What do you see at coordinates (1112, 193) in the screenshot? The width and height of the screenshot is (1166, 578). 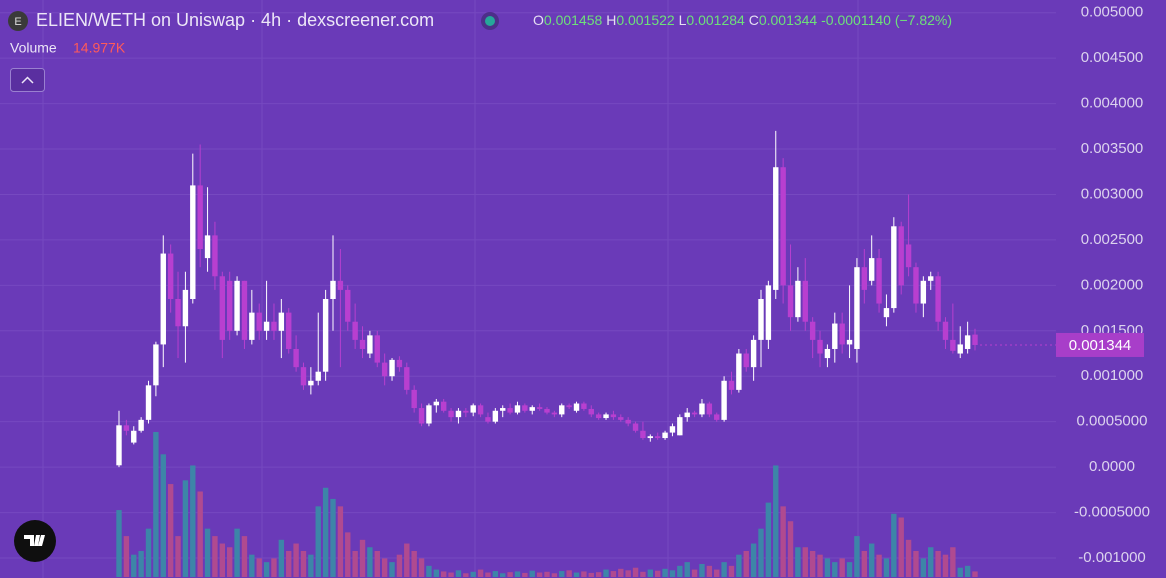 I see `y-tick-label: 0.003000` at bounding box center [1112, 193].